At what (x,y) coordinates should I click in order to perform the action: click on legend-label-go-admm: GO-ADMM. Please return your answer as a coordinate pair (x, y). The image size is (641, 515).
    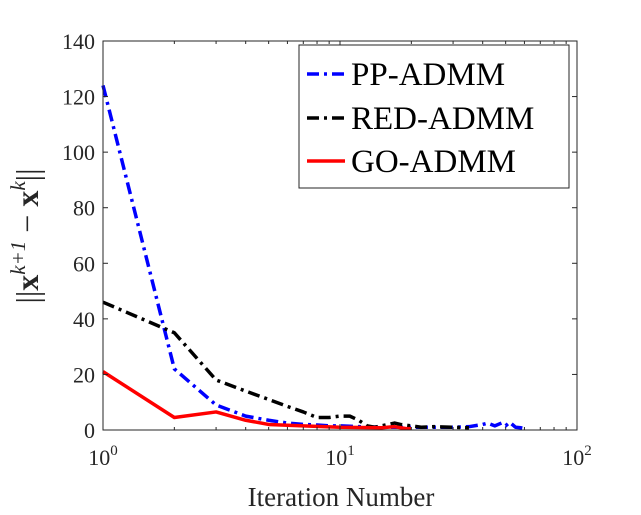
    Looking at the image, I should click on (433, 162).